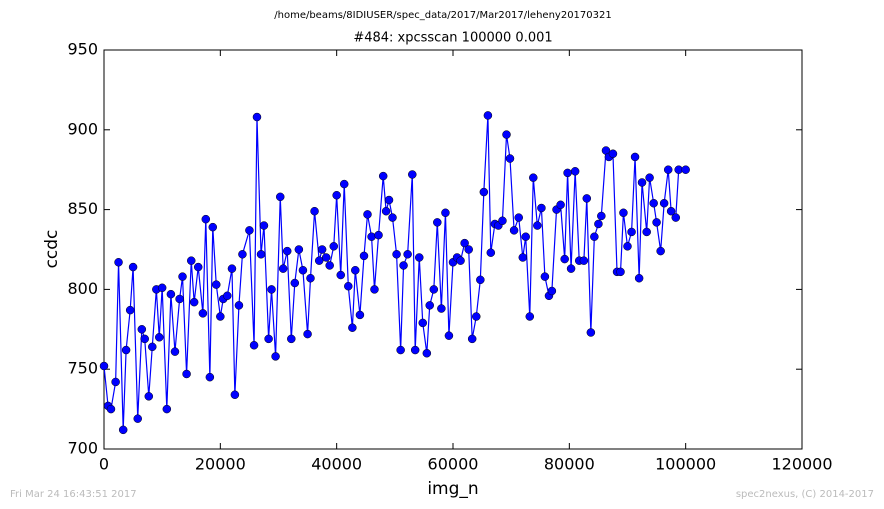  I want to click on chart-title: #484: xpcsscan 100000 0.001, so click(452, 38).